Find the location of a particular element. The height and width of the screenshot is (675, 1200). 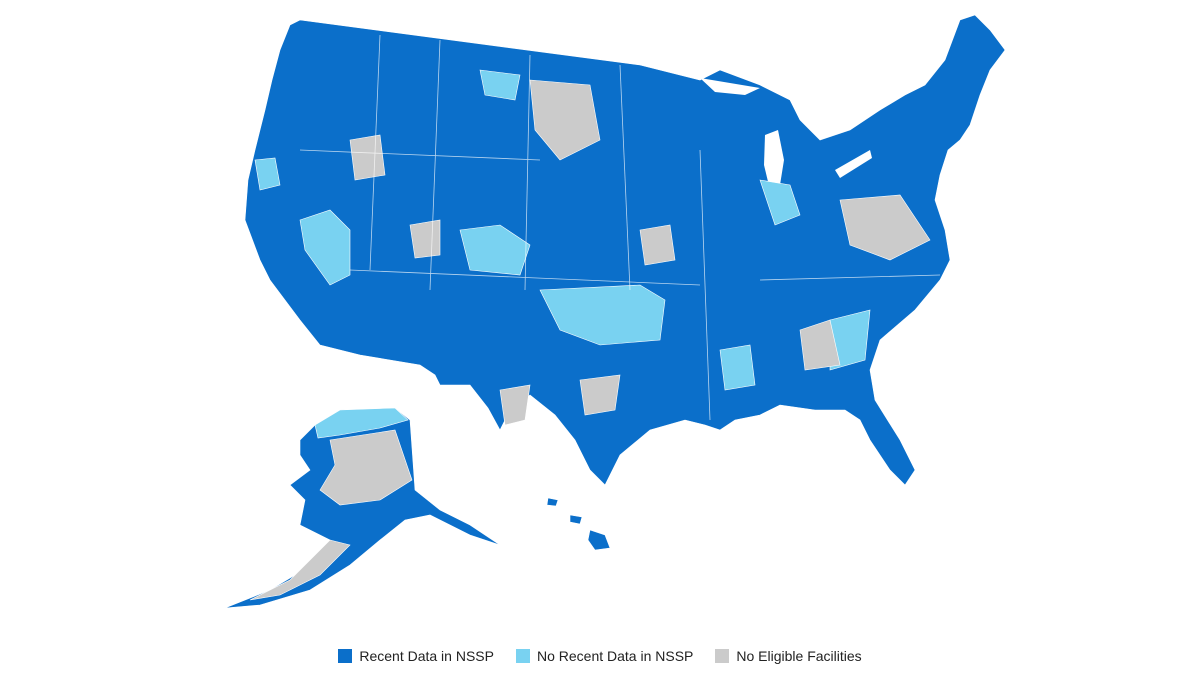

lake-superior is located at coordinates (730, 86).